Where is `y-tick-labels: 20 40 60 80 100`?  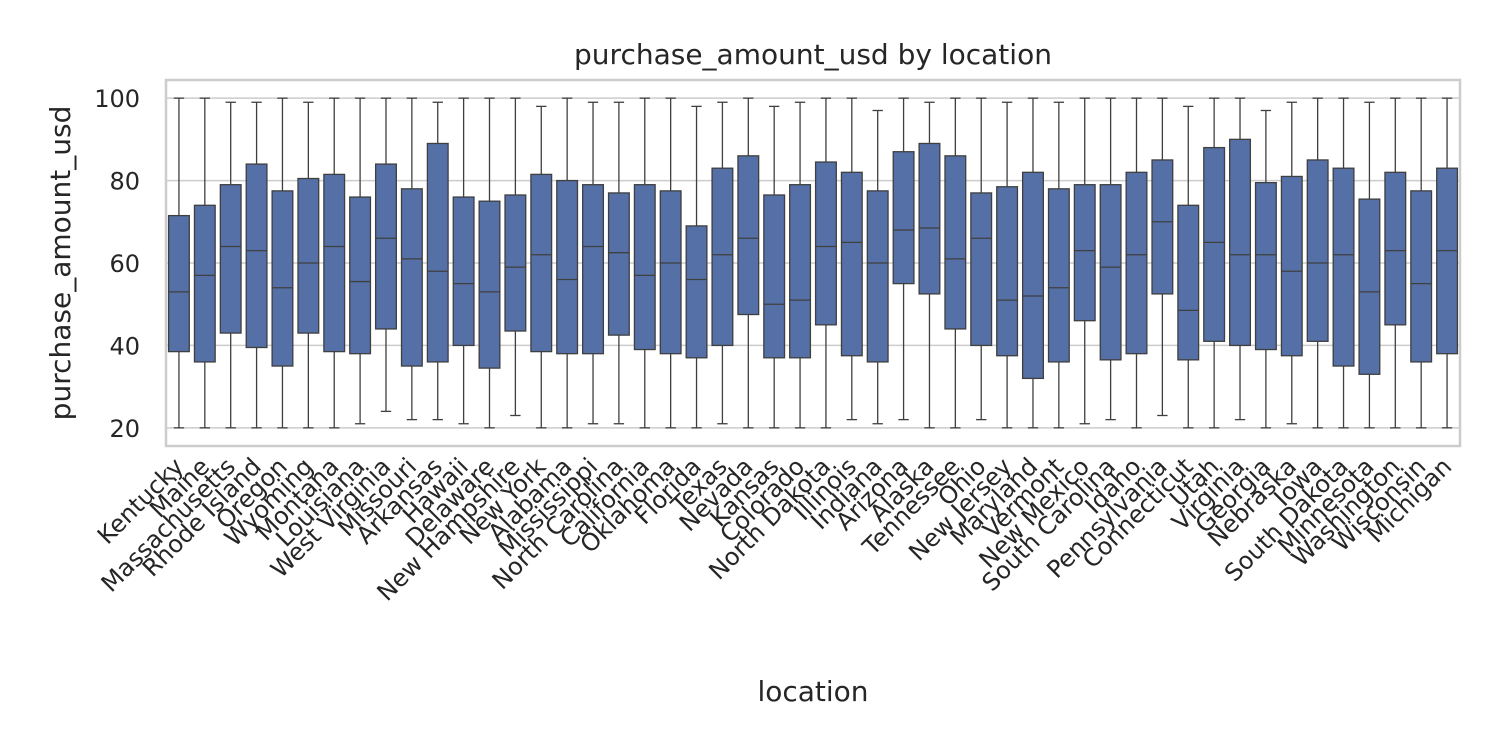 y-tick-labels: 20 40 60 80 100 is located at coordinates (117, 264).